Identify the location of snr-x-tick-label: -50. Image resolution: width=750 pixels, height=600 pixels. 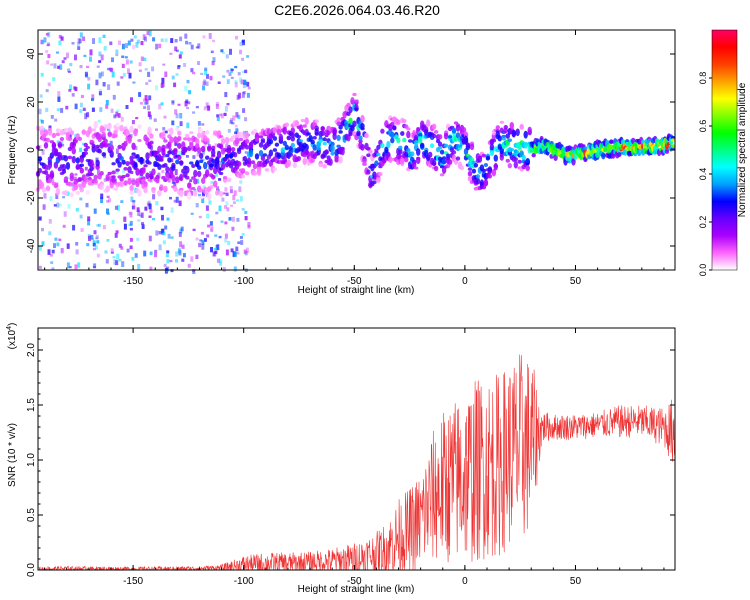
(354, 581).